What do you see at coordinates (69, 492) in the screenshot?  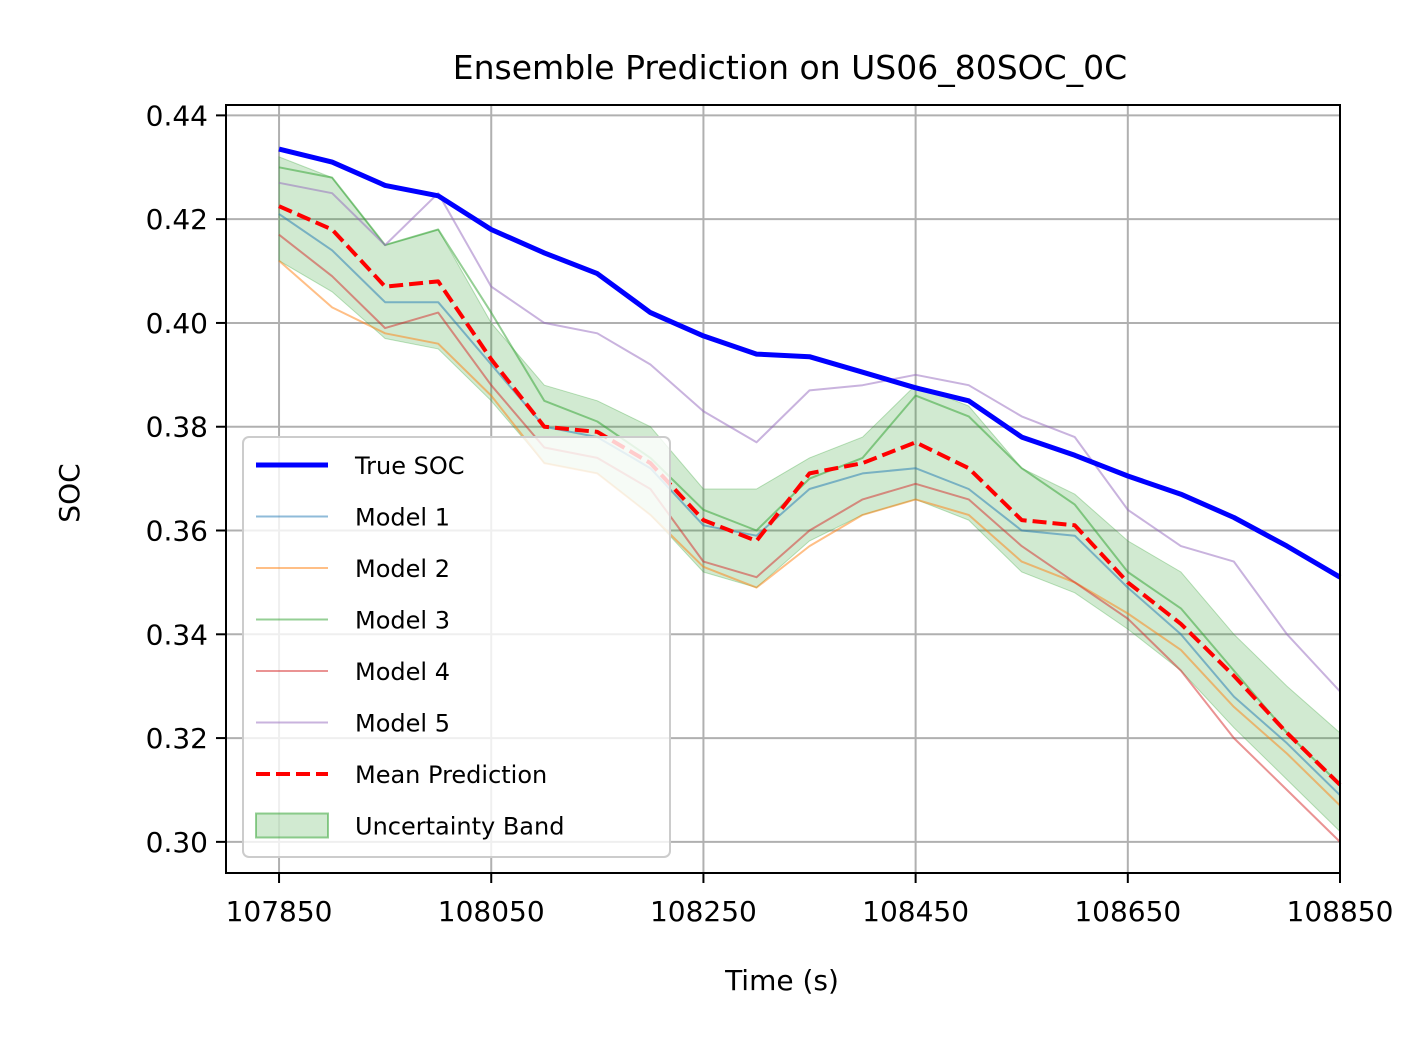 I see `y-axis-label: SOC` at bounding box center [69, 492].